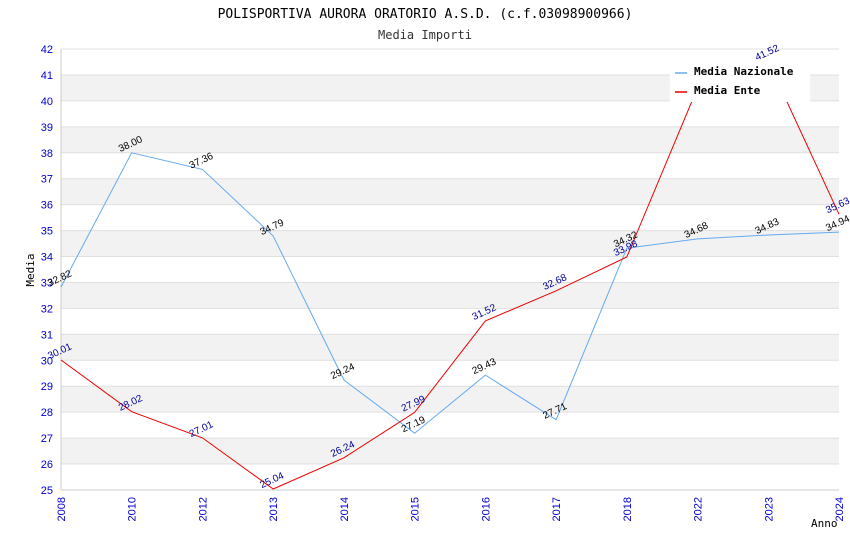  Describe the element at coordinates (699, 509) in the screenshot. I see `x-tick-label: 2022` at that location.